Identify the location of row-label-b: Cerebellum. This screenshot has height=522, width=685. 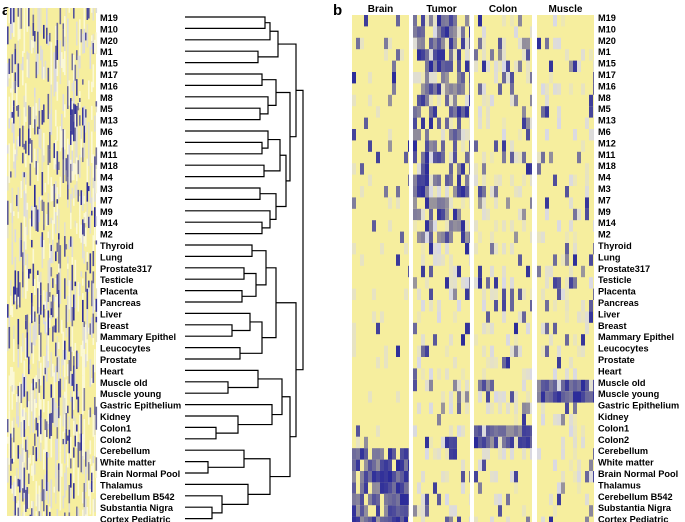
(623, 451).